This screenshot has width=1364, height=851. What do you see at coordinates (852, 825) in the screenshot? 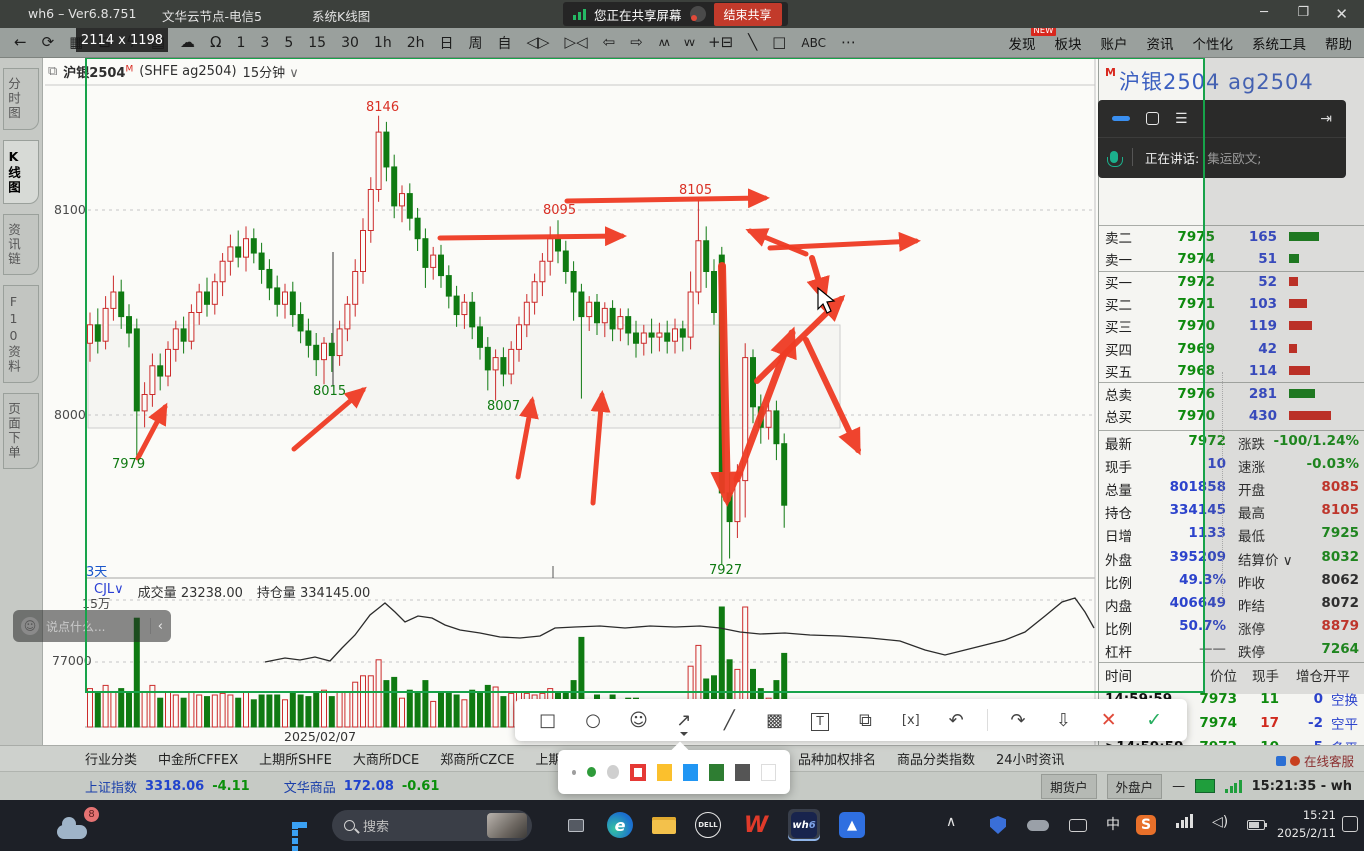
I see `meeting-app-icon: ▲` at bounding box center [852, 825].